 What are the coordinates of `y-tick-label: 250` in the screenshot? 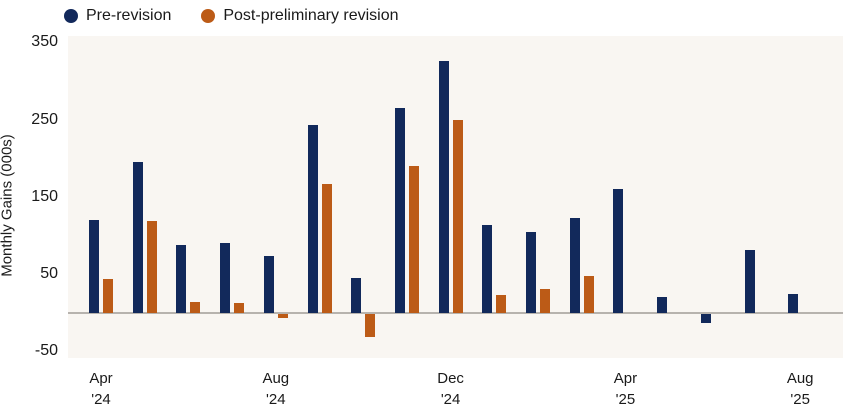 It's located at (44, 119).